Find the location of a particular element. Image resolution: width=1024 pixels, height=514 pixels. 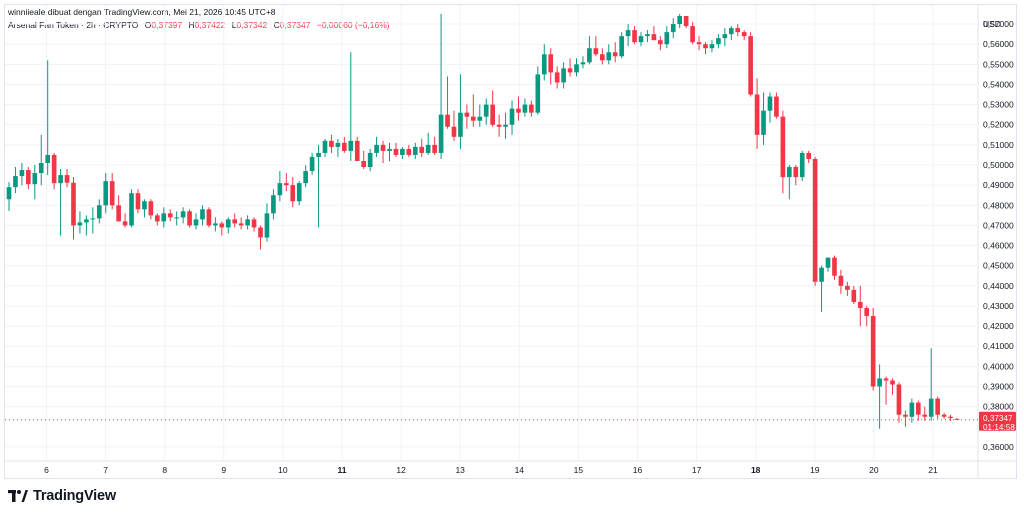

y-tick-label: 0,56000 is located at coordinates (998, 44).